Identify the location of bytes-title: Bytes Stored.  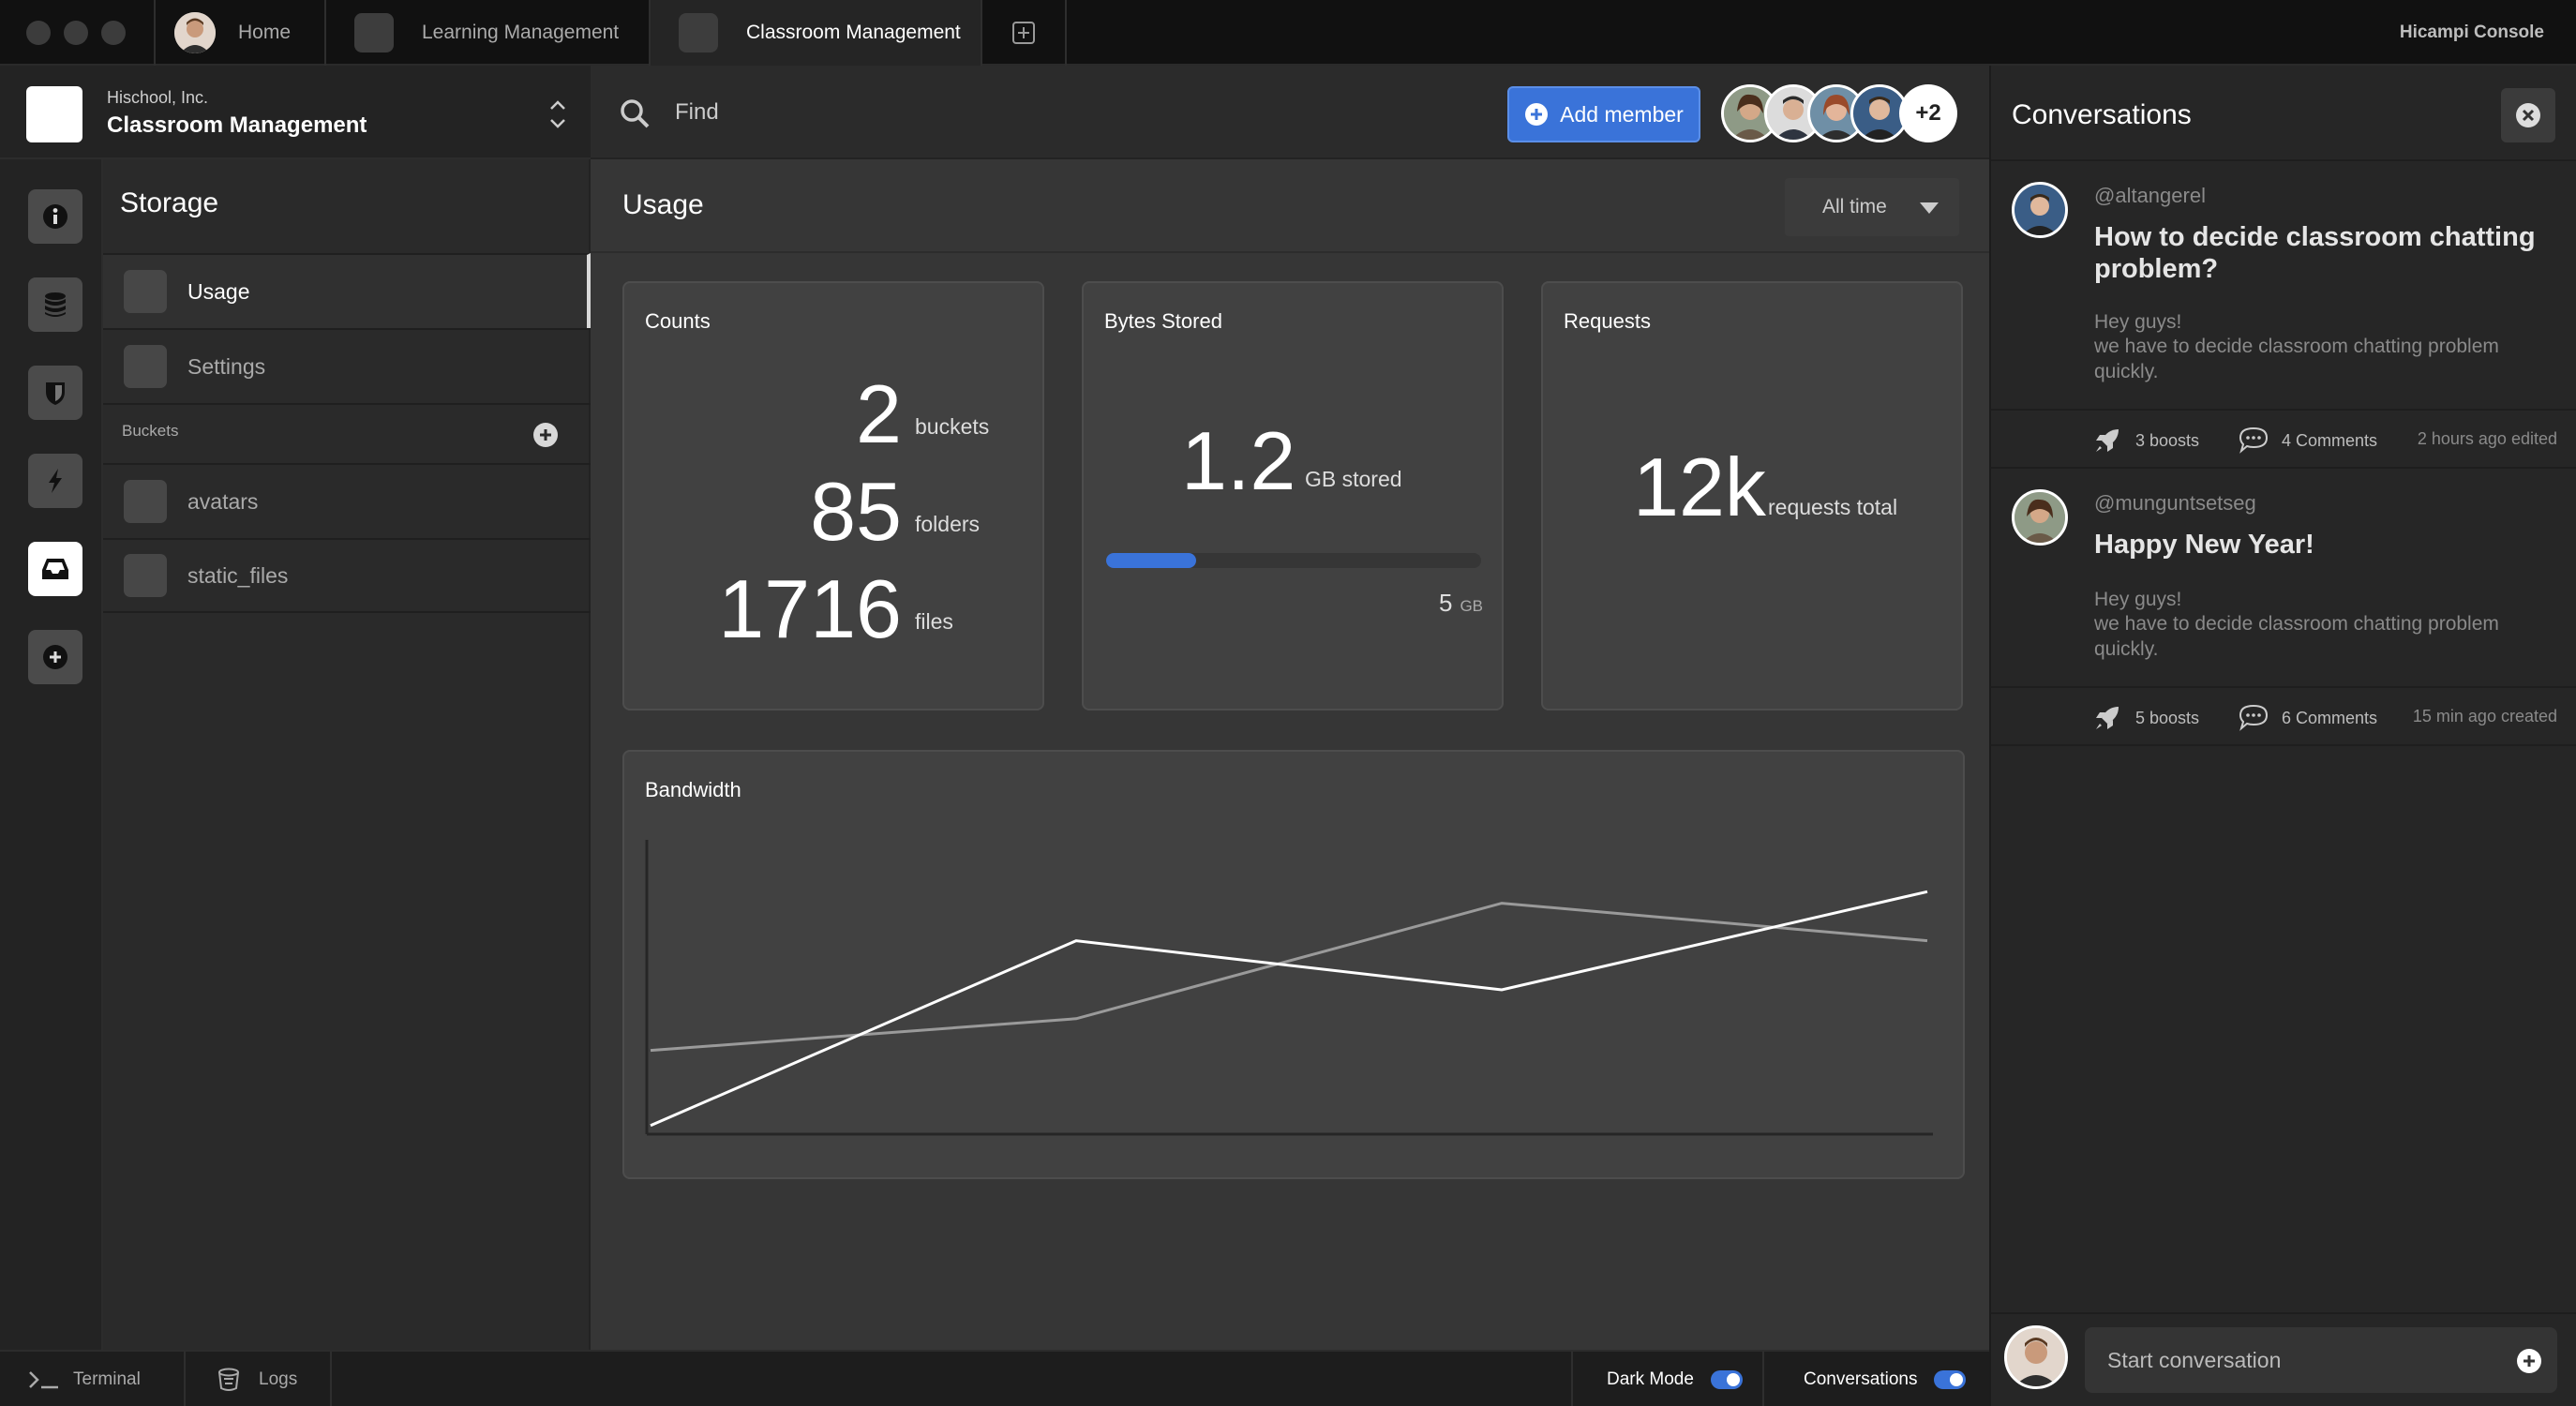
(1163, 321).